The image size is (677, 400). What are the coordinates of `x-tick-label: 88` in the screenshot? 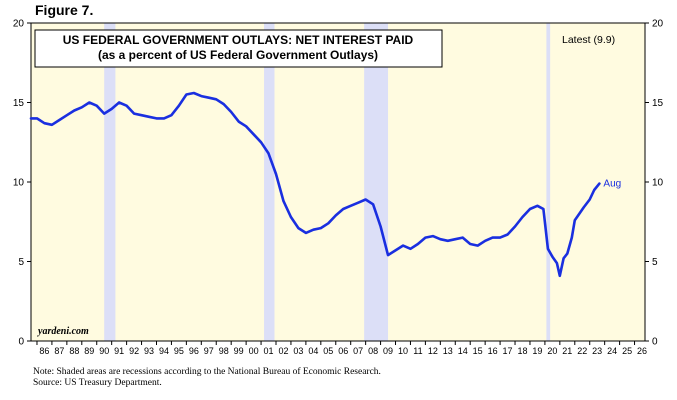 It's located at (74, 351).